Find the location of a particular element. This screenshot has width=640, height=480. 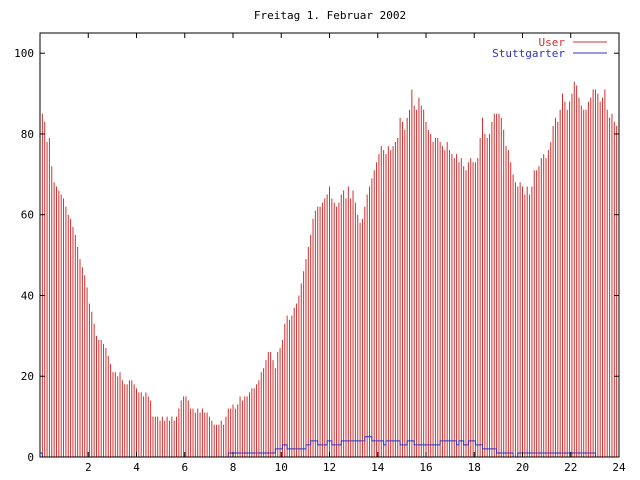

x-tick-label: 2 is located at coordinates (88, 467).